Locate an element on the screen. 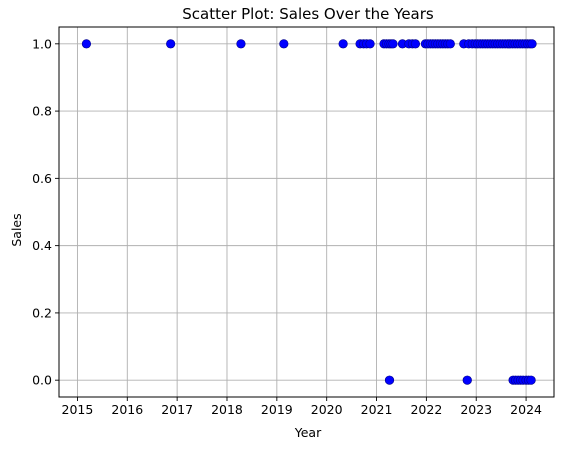  x-tick-label: 2020 is located at coordinates (327, 409).